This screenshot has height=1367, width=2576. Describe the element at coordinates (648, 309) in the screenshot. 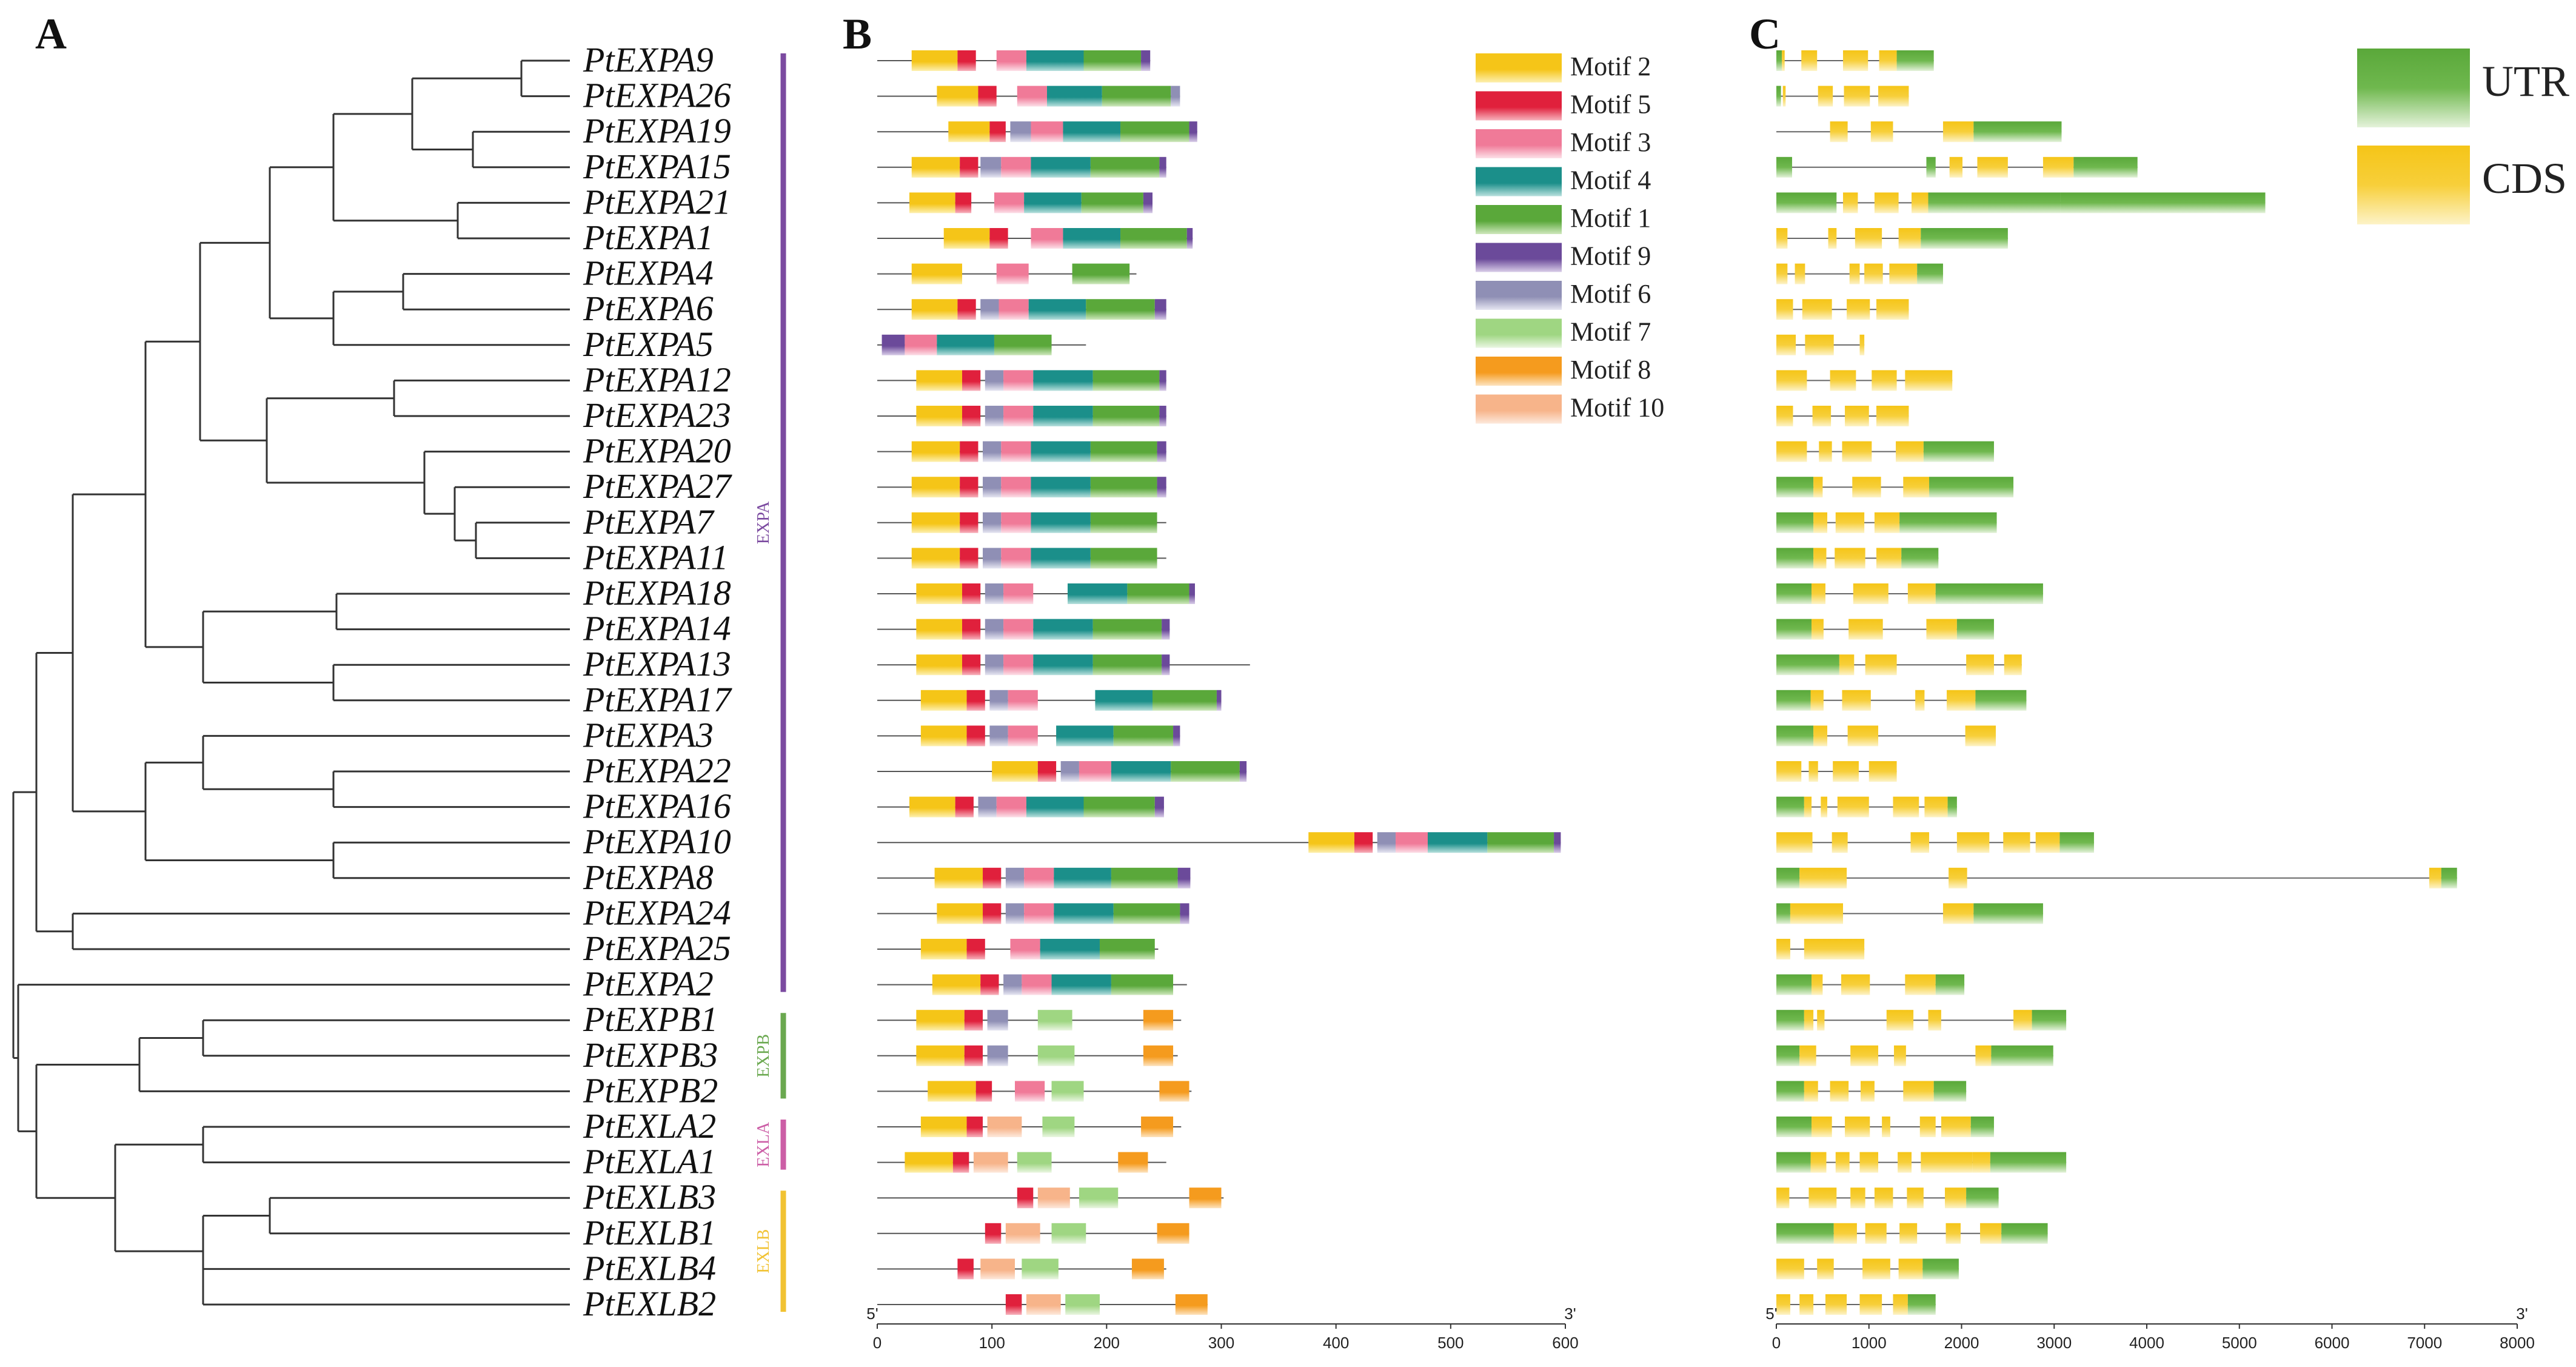

I see `gene-name: PtEXPA6` at that location.